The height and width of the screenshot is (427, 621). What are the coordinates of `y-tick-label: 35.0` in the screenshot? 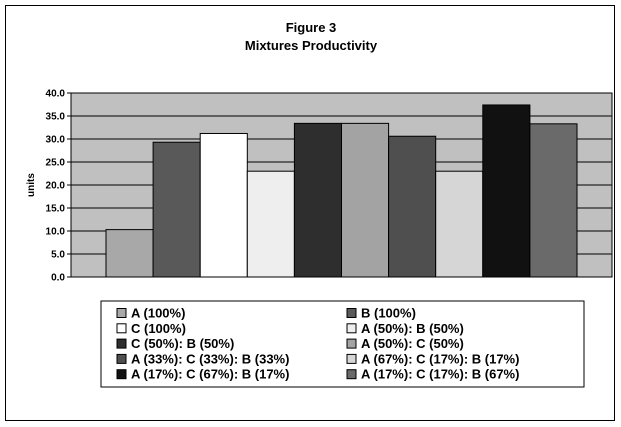 It's located at (56, 117).